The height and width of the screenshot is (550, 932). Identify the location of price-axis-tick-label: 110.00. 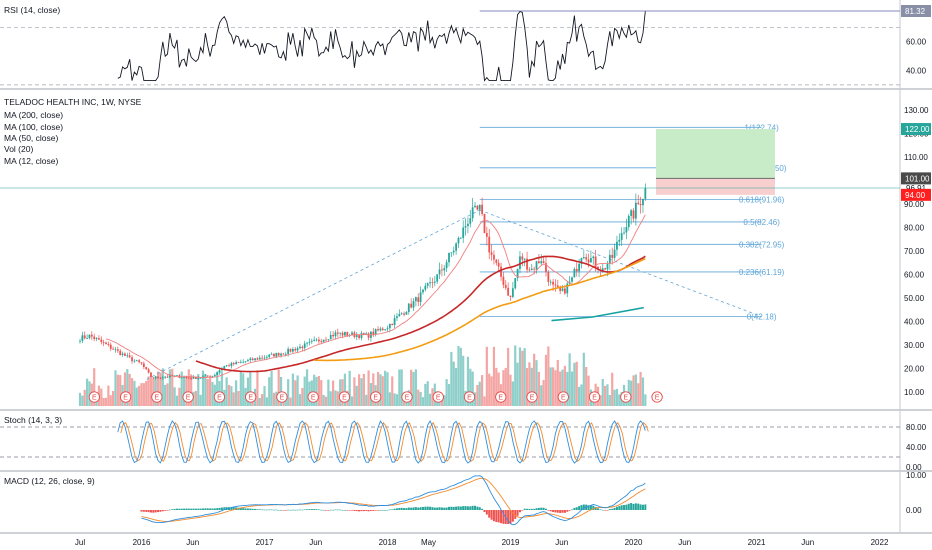
(916, 157).